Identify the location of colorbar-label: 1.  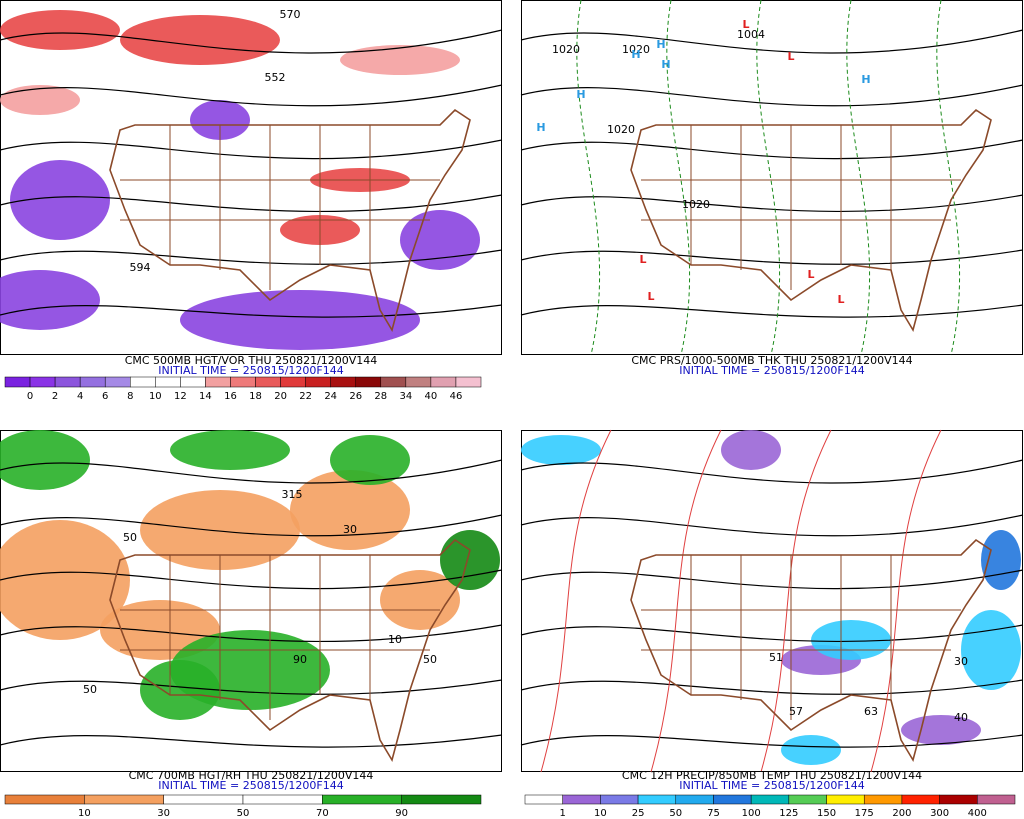
(563, 813).